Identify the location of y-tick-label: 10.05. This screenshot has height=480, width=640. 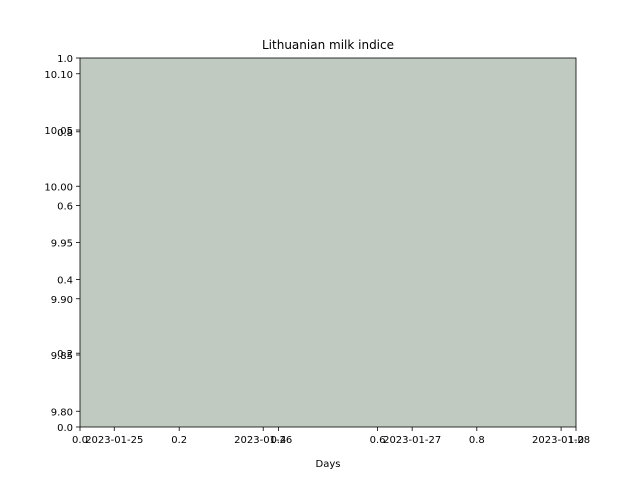
(58, 131).